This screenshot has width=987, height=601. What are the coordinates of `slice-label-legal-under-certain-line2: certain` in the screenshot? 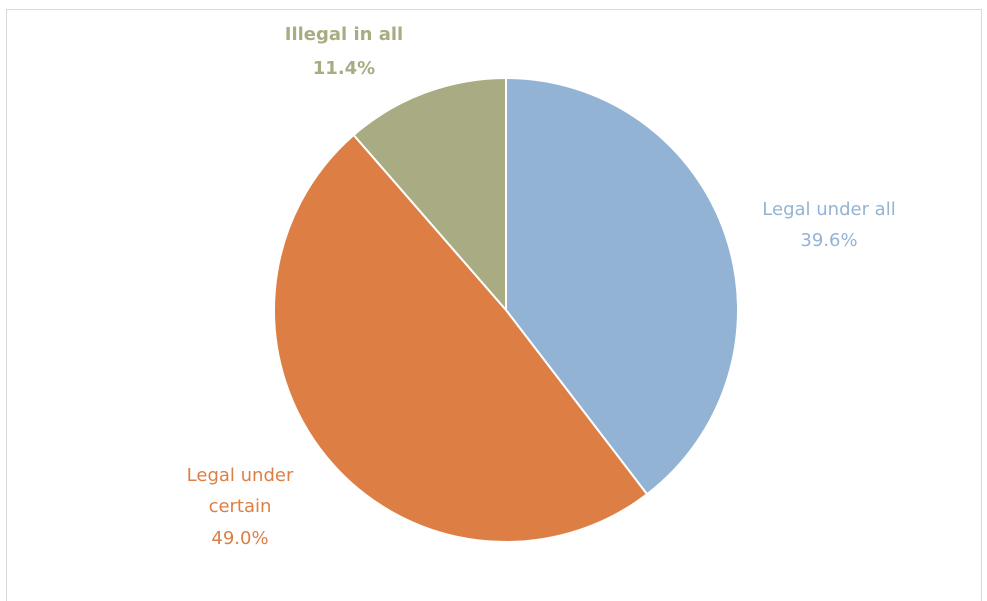 It's located at (240, 506).